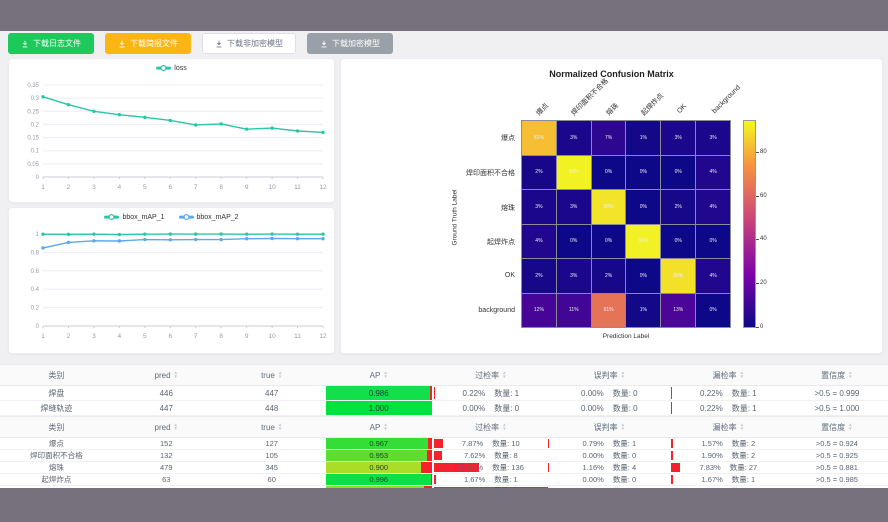 This screenshot has width=888, height=522. I want to click on class-cell: 焊印面积不合格, so click(56, 455).